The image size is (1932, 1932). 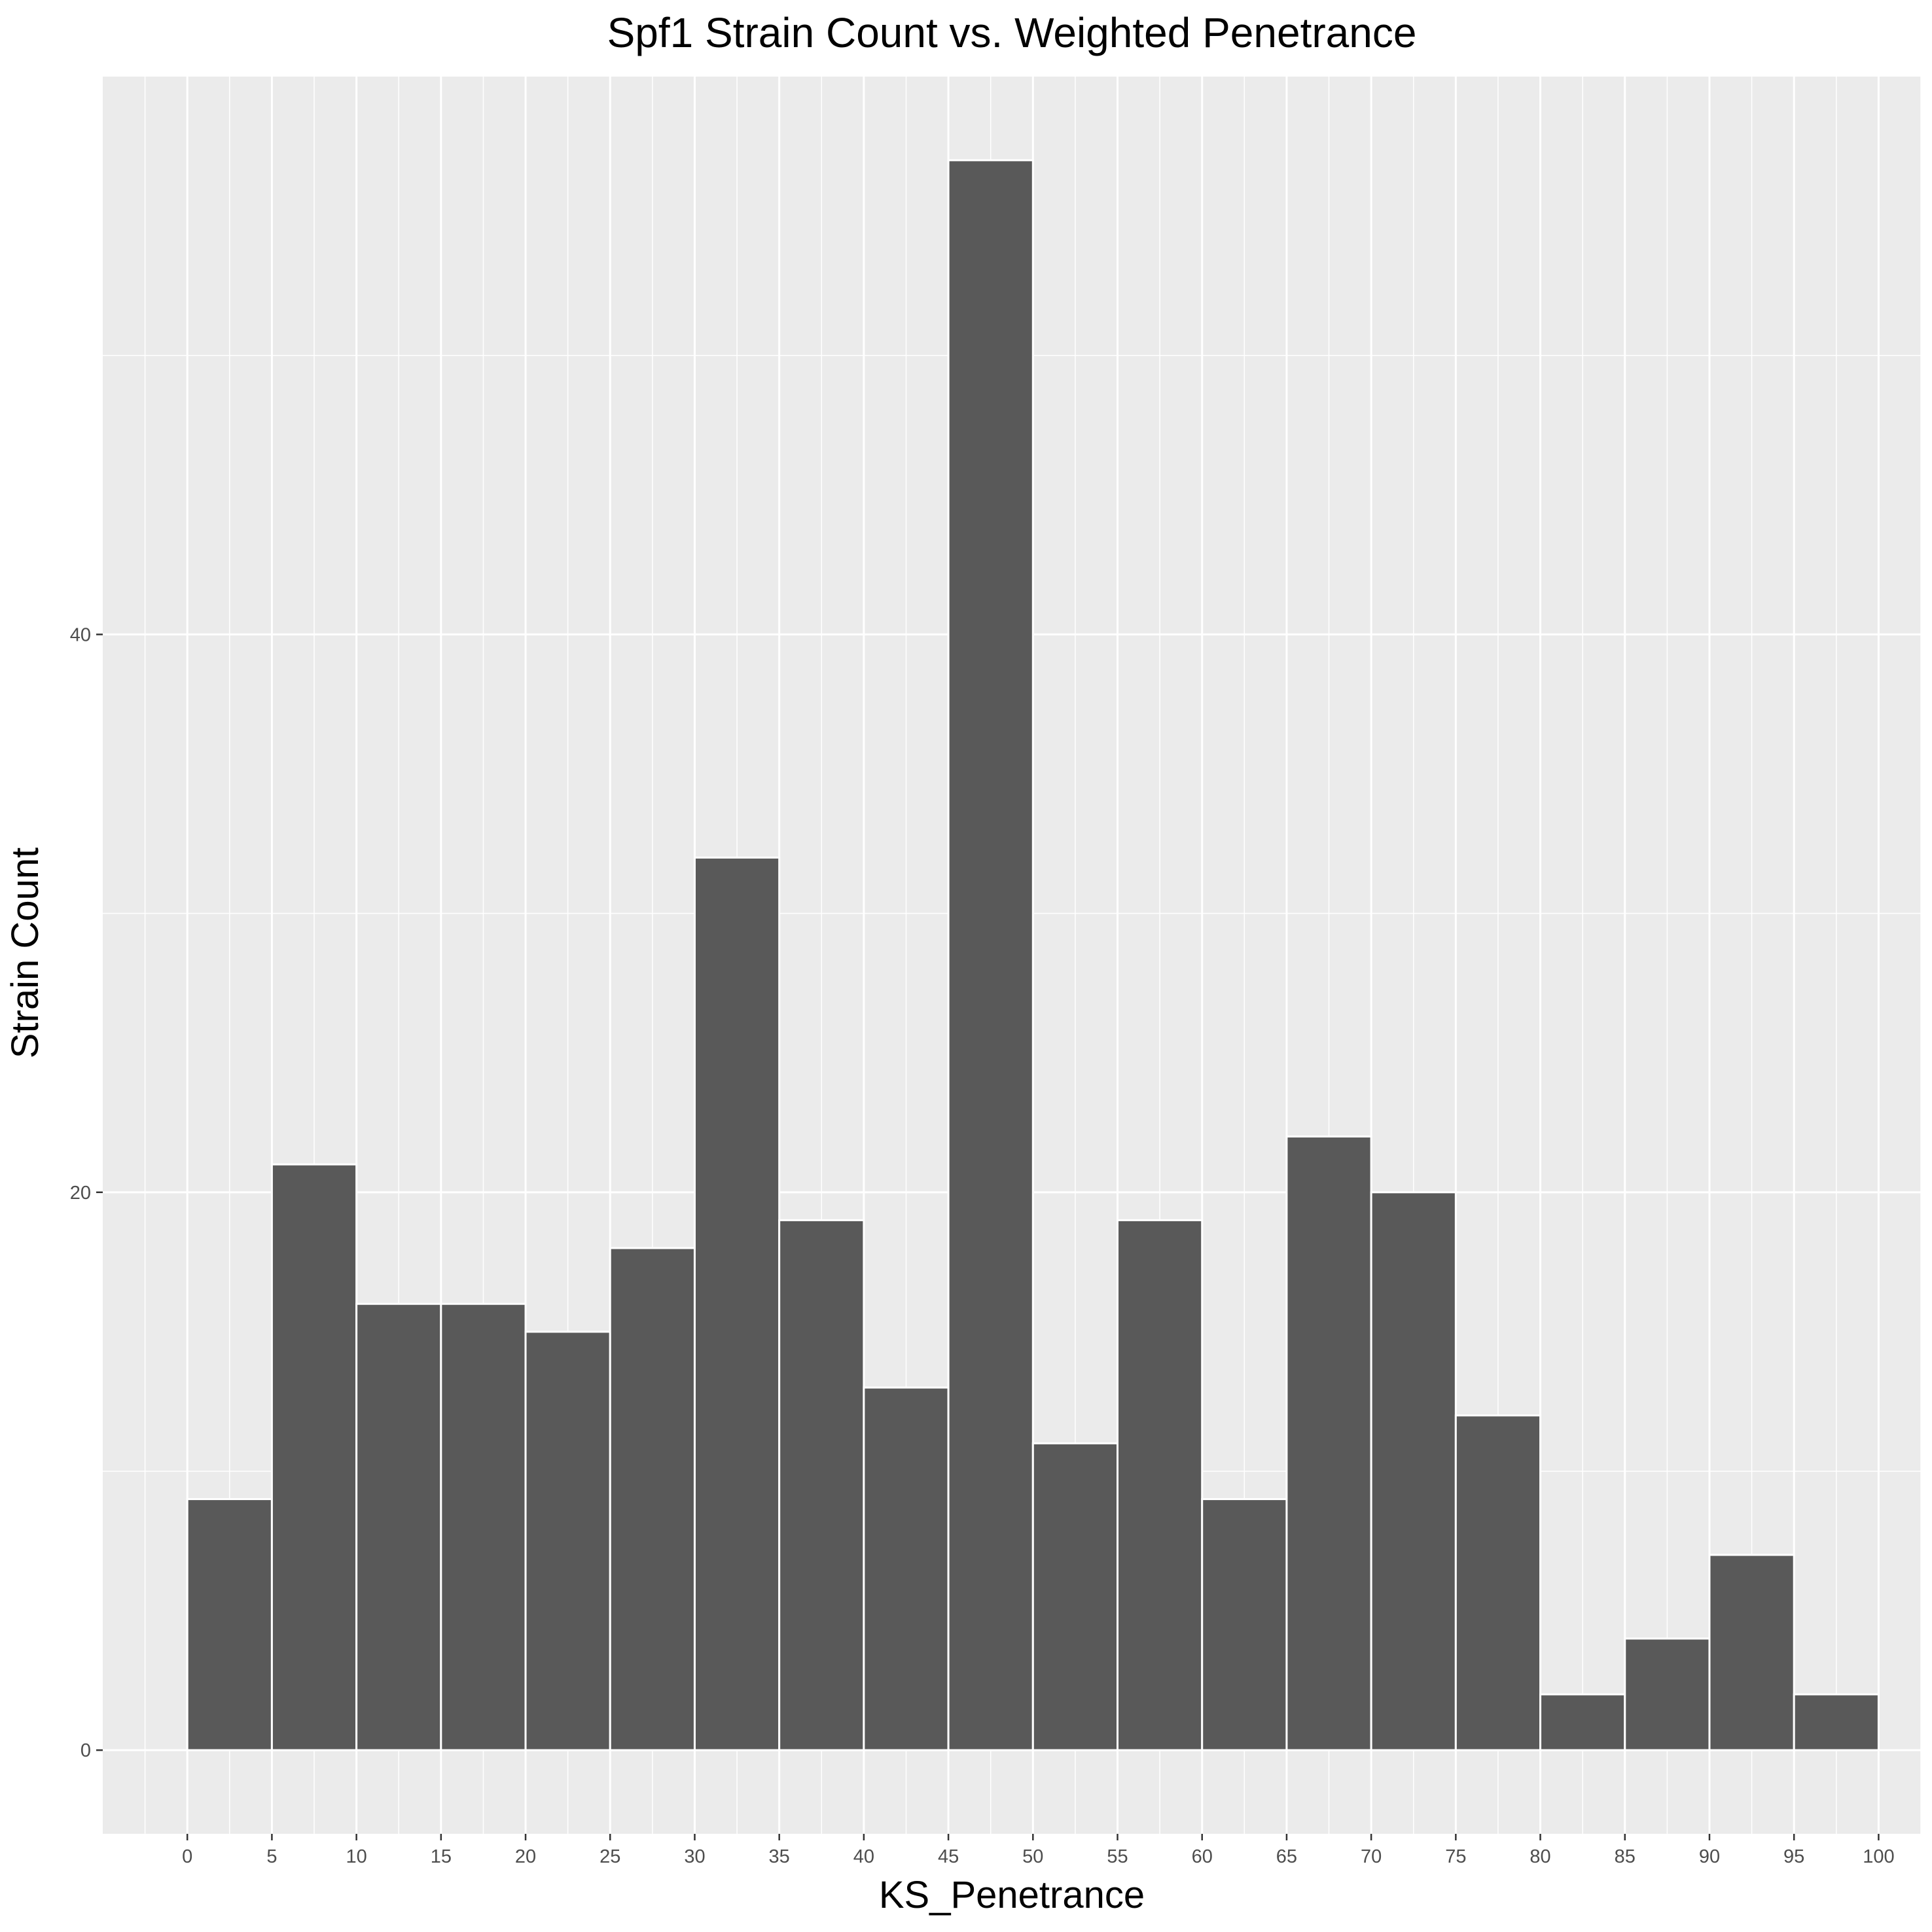 What do you see at coordinates (1625, 1856) in the screenshot?
I see `x-tick-label: 85` at bounding box center [1625, 1856].